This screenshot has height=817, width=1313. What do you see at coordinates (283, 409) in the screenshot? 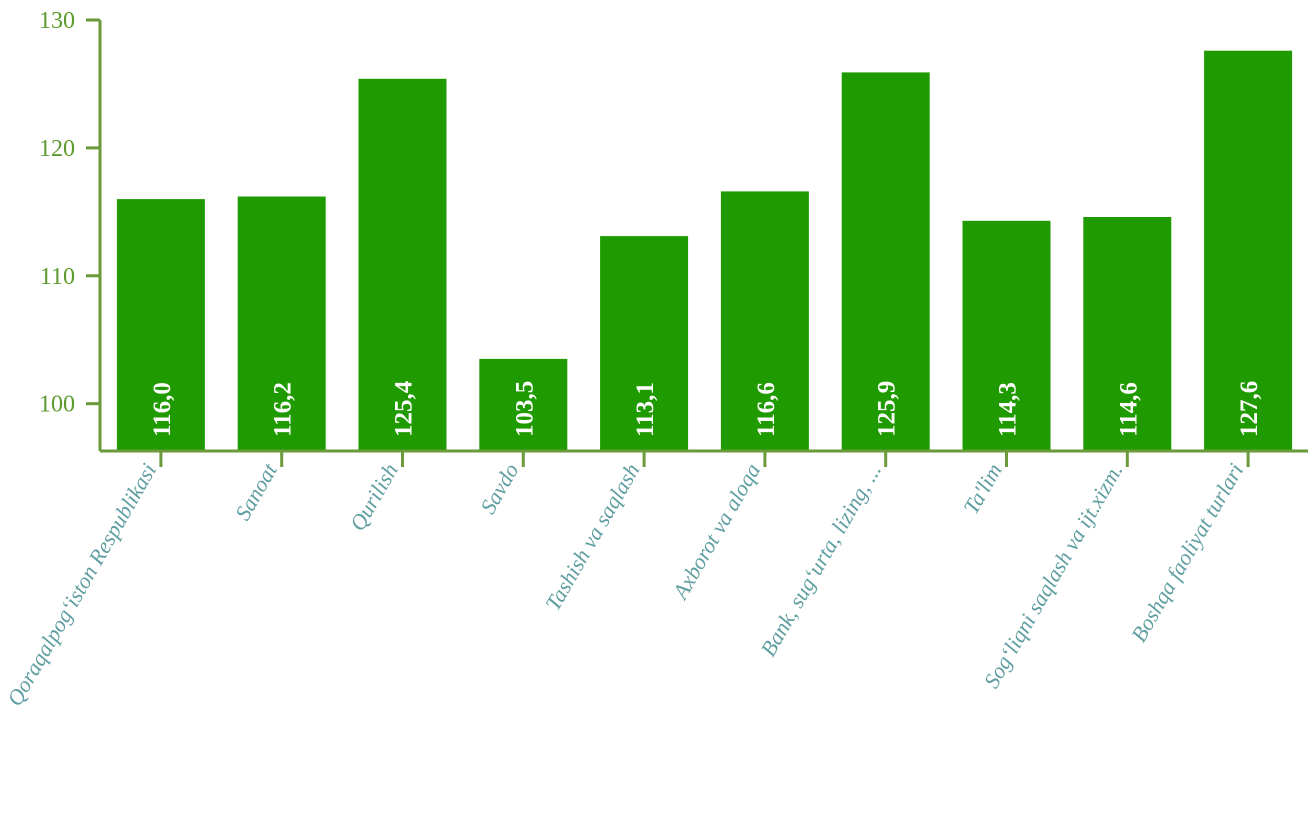
I see `bar-data-label: 116,2` at bounding box center [283, 409].